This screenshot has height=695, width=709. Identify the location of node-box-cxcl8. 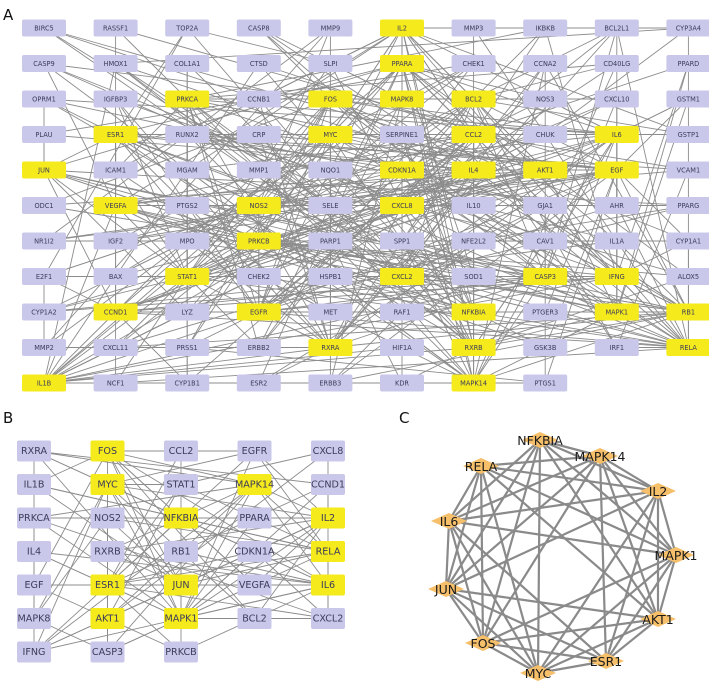
(402, 205).